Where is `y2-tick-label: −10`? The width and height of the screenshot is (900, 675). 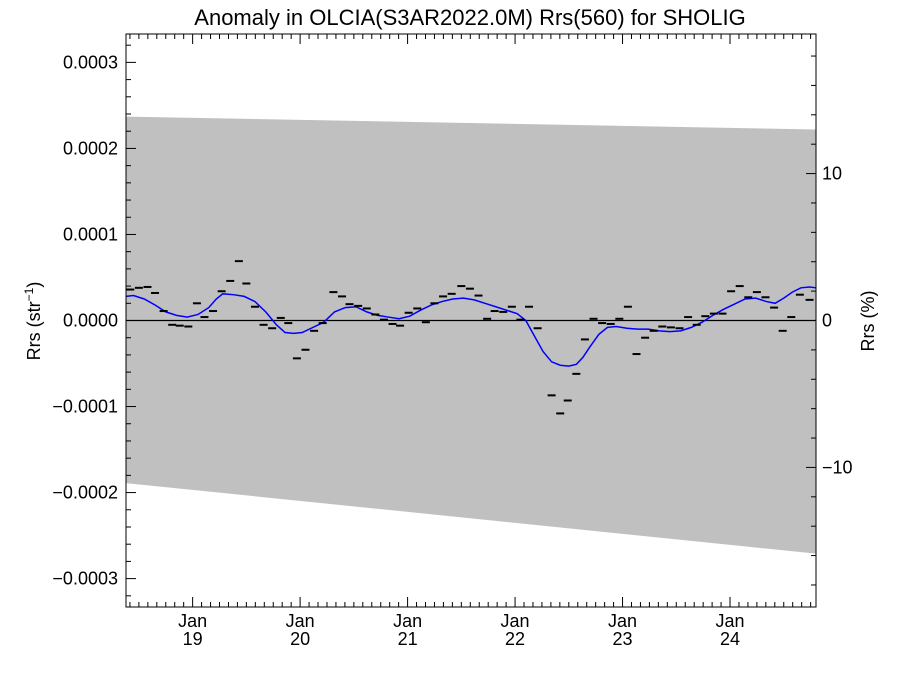
y2-tick-label: −10 is located at coordinates (837, 467).